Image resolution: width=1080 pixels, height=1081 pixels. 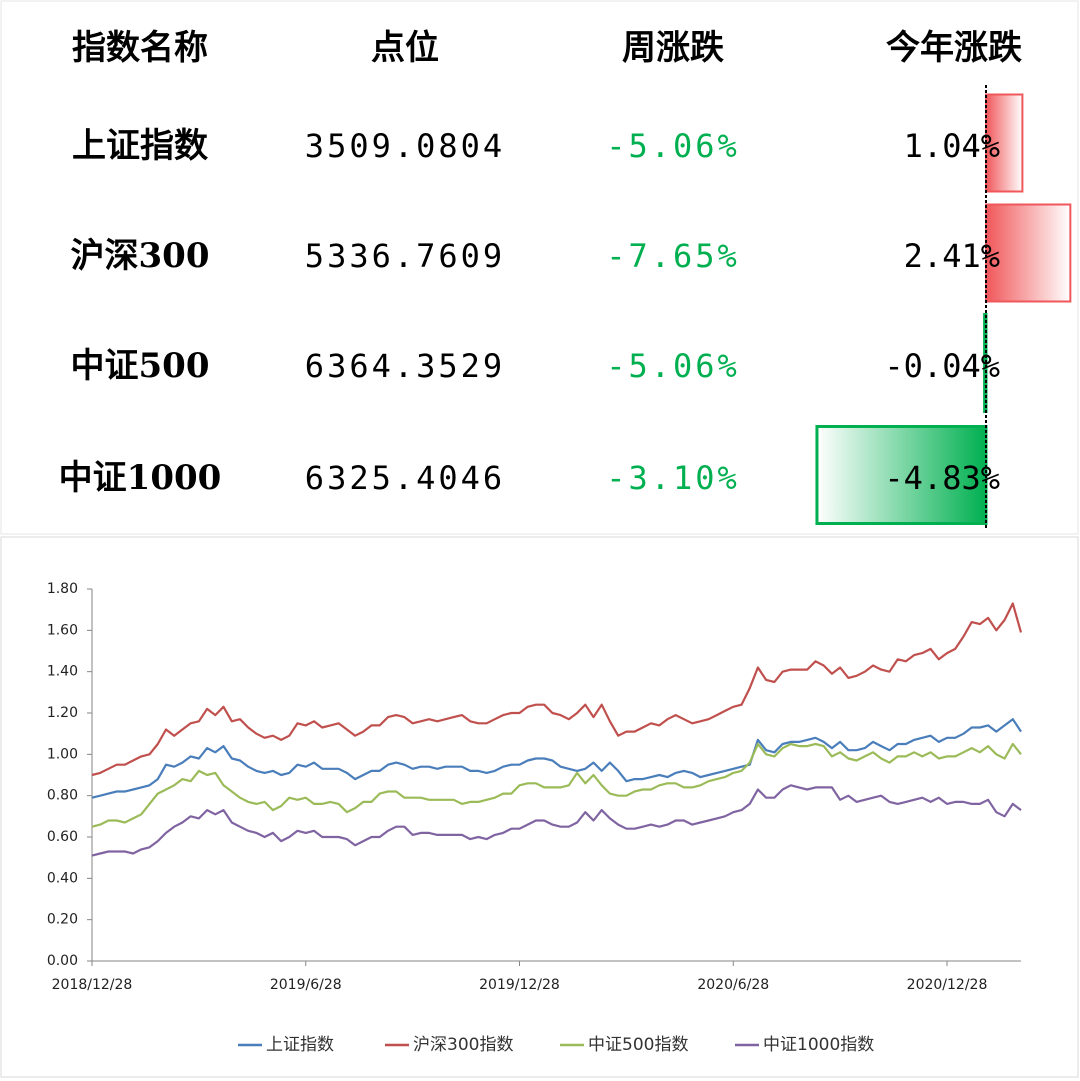 I want to click on index-name: 上证指数, so click(x=140, y=146).